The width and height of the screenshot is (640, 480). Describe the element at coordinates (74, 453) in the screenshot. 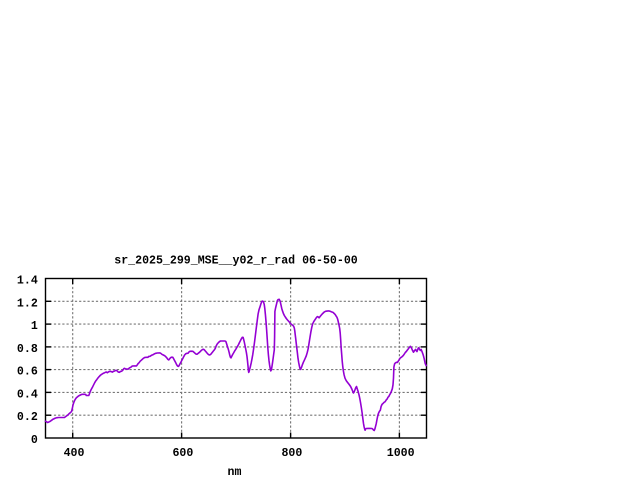

I see `svg-text: 400` at that location.